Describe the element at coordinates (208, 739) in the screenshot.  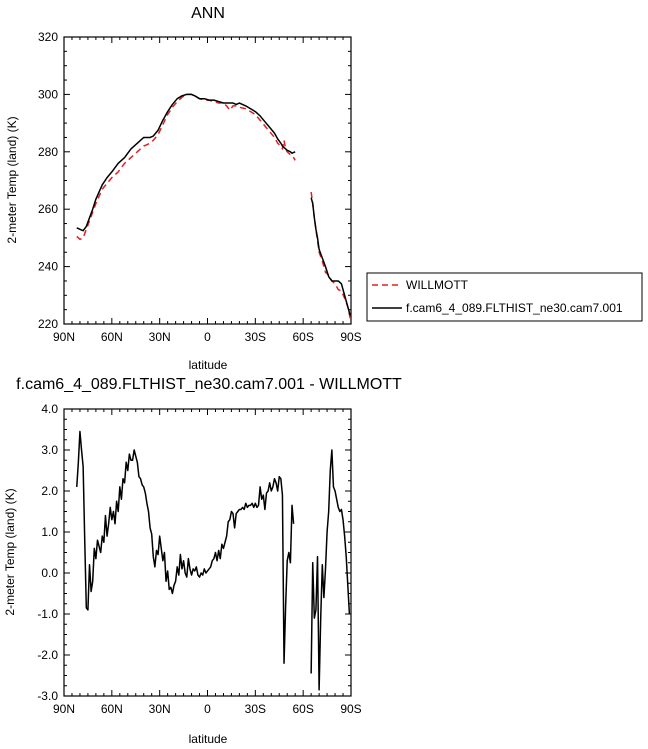
I see `bottom-x-axis-label: latitude` at that location.